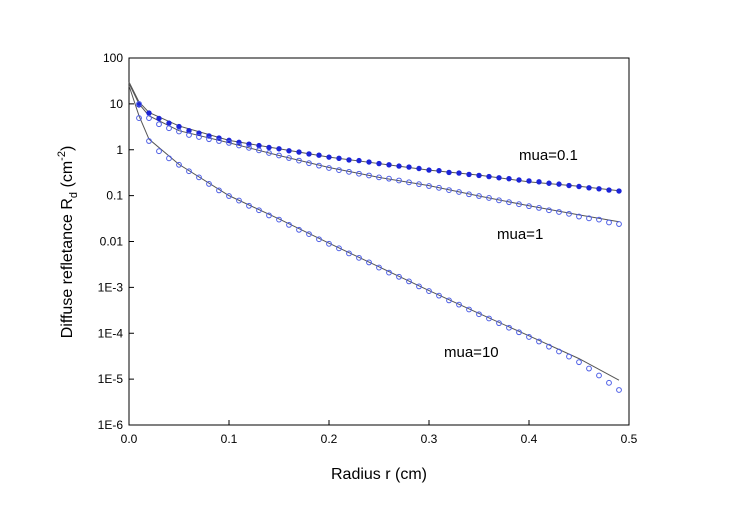  Describe the element at coordinates (114, 196) in the screenshot. I see `y-tick-label: 0.1` at that location.